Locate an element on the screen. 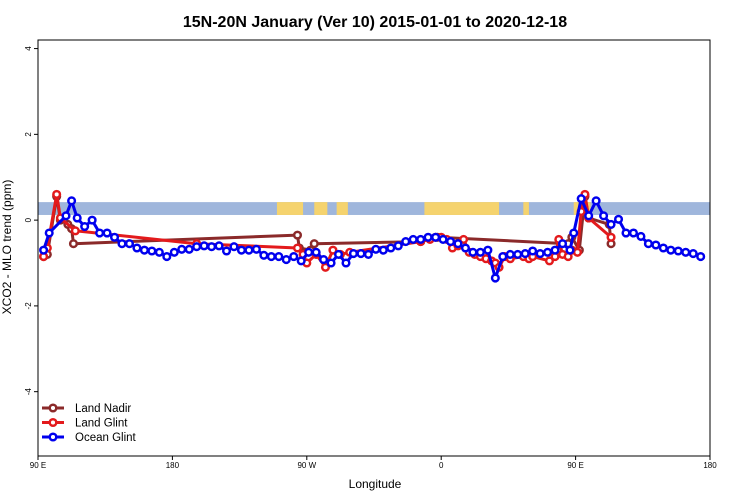 This screenshot has width=750, height=500. x-tick-label: 90 W is located at coordinates (306, 465).